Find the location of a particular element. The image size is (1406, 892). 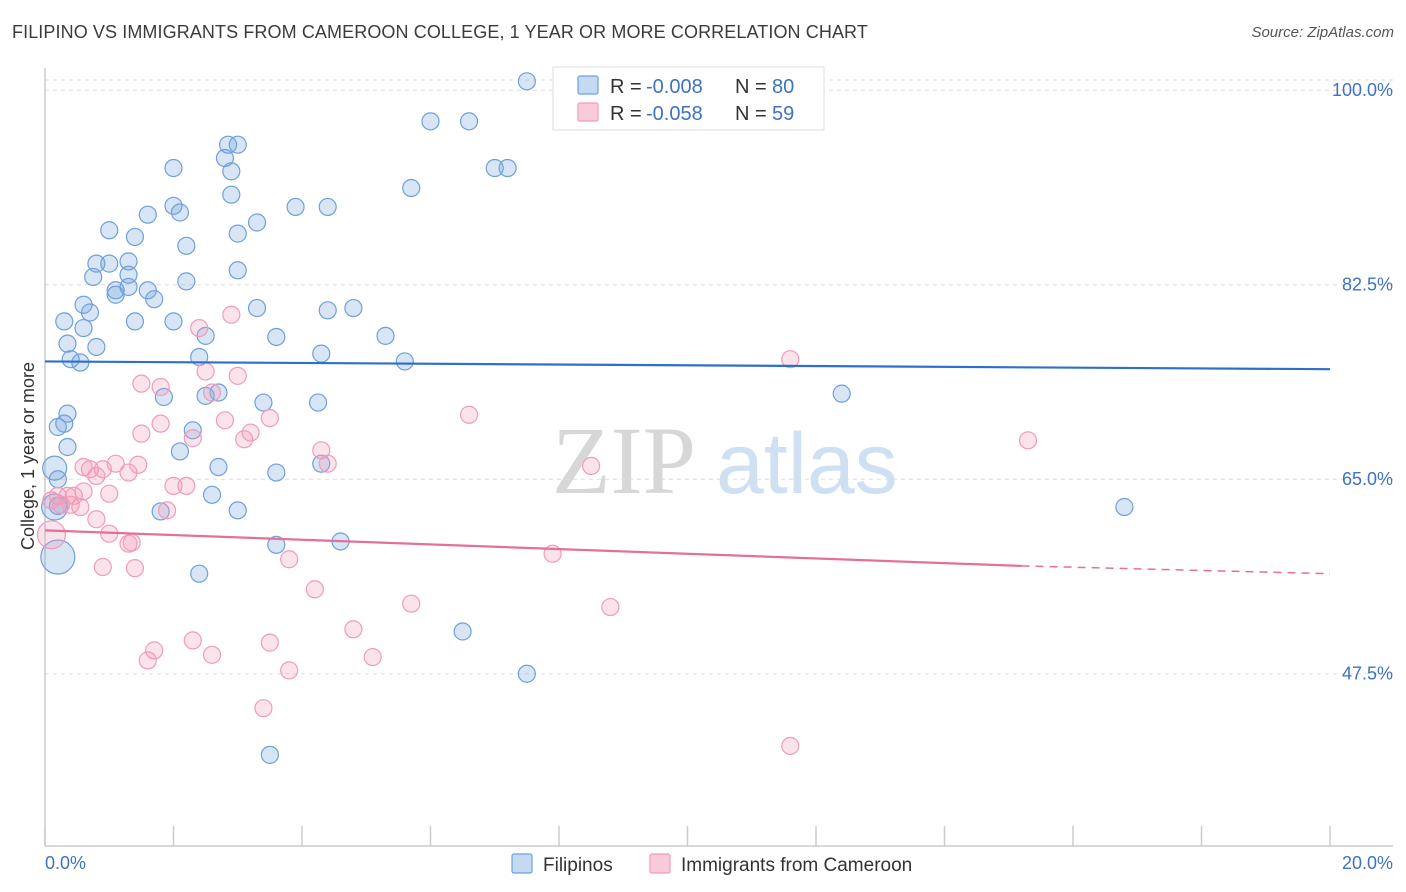

watermark-atlas: atlas is located at coordinates (807, 464).